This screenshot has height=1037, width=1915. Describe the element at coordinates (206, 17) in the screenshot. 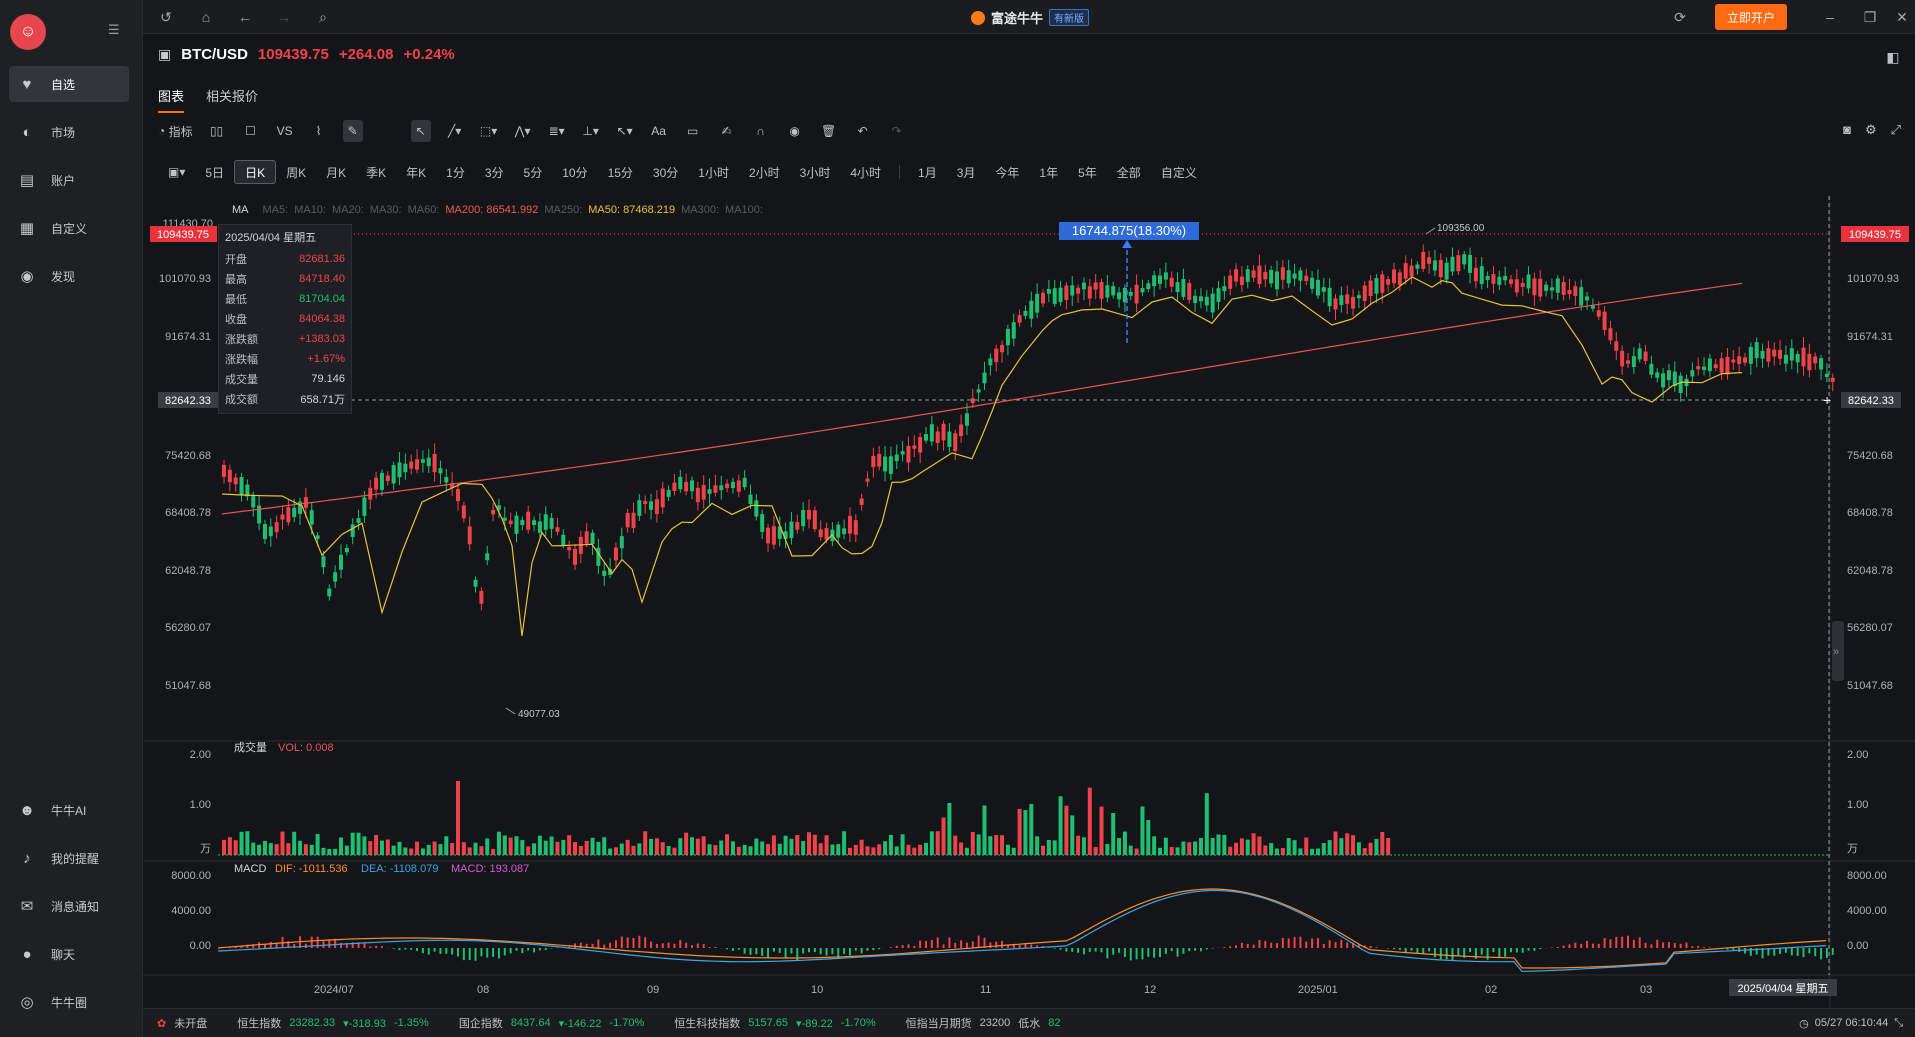

I see `home-icon: ⌂` at that location.